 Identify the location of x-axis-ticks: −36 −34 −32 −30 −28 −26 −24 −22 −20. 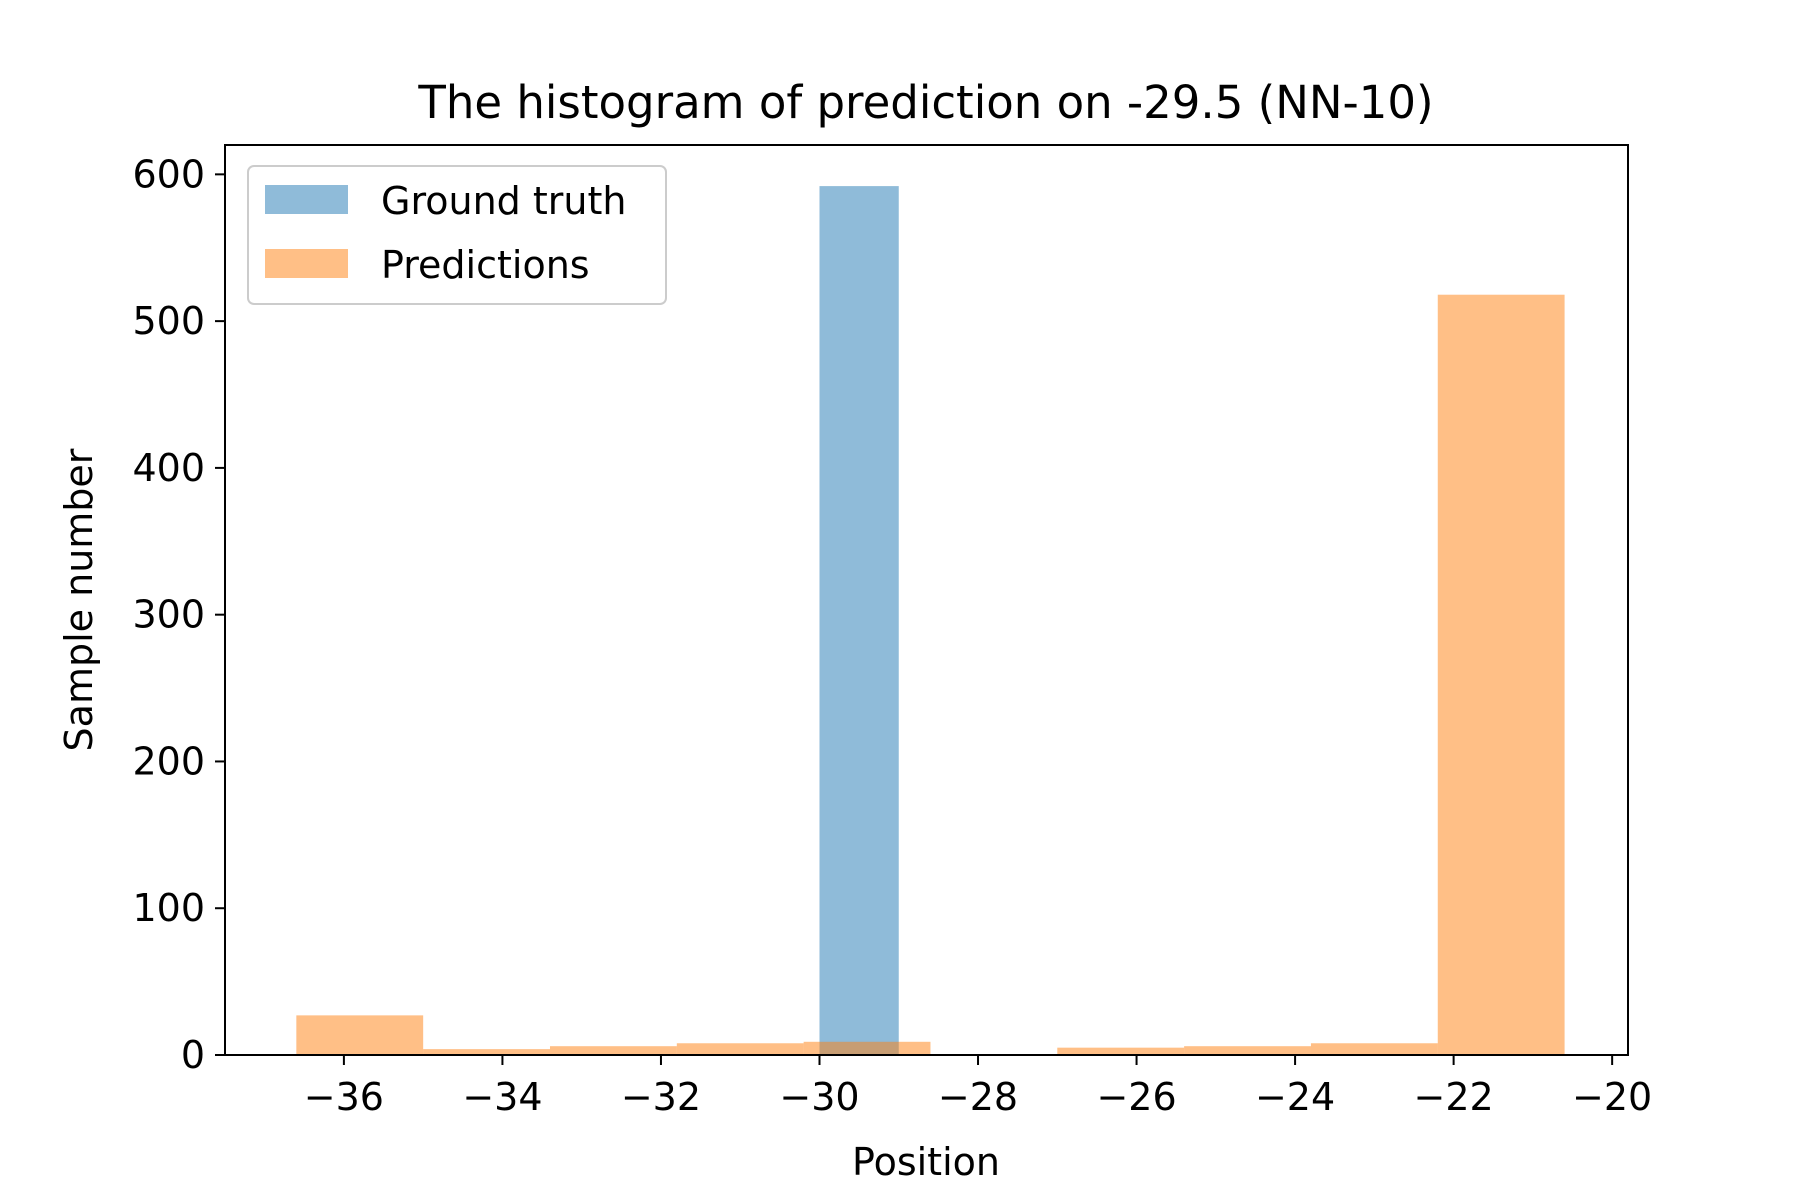
(978, 1087).